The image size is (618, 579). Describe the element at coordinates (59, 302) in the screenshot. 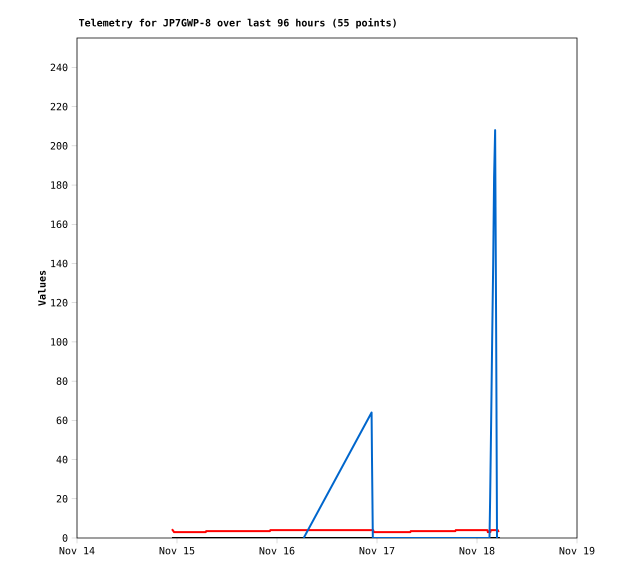

I see `y-tick-label: 120` at that location.